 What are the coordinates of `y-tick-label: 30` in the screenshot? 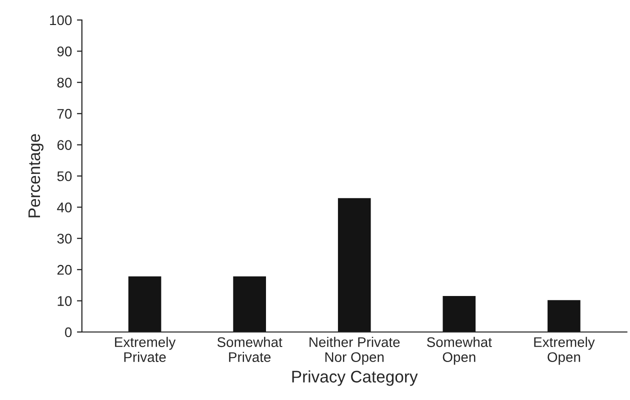 It's located at (64, 239).